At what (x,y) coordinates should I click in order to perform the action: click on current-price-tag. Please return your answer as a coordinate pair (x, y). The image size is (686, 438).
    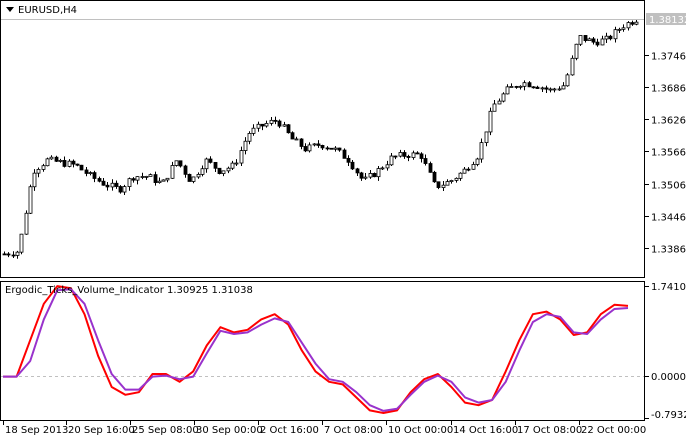
    Looking at the image, I should click on (666, 19).